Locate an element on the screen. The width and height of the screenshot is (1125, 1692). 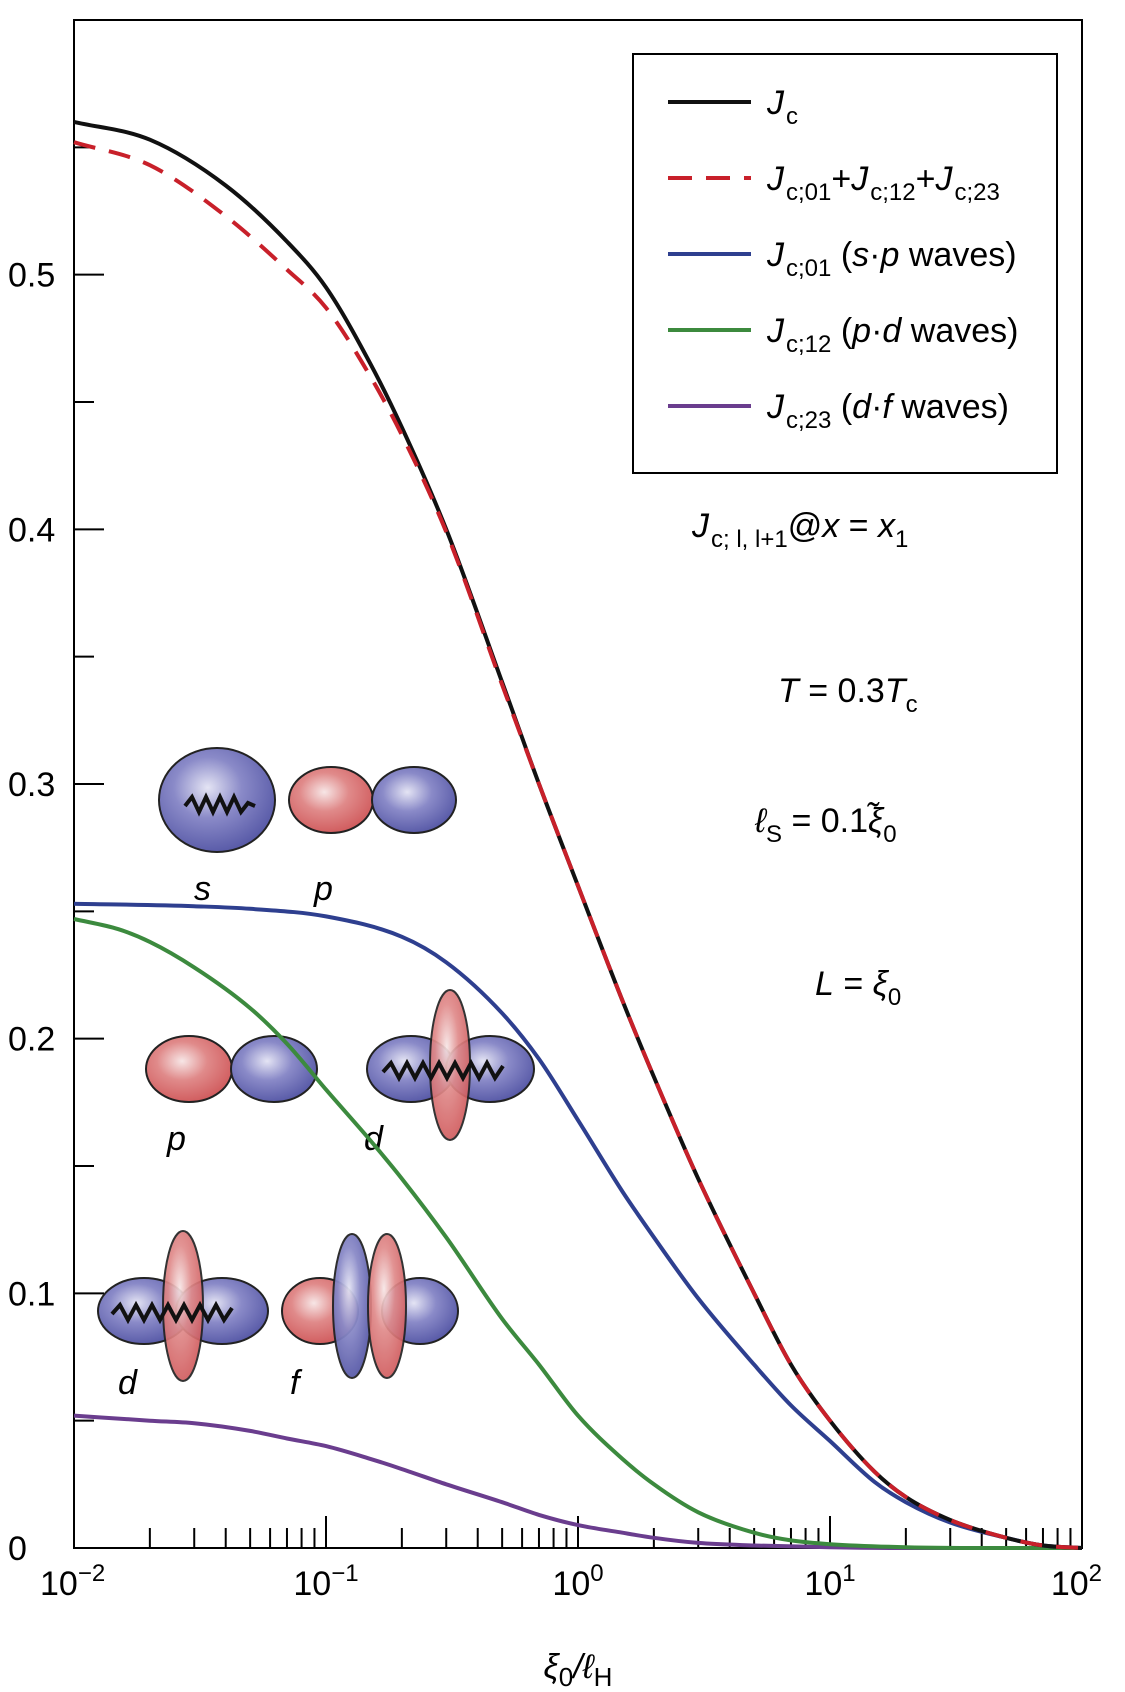
y-tick-label: 0 is located at coordinates (17, 1549).